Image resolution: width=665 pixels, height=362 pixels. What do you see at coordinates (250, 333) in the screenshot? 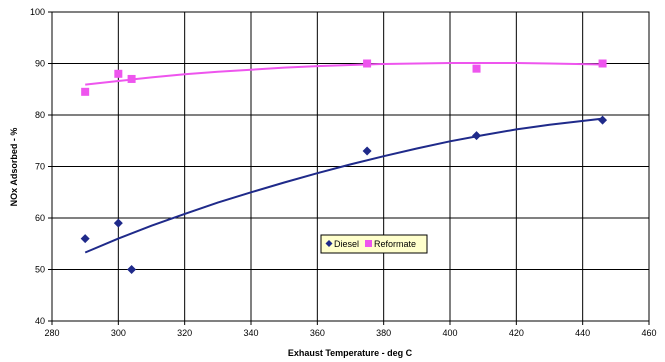
I see `x-tick-label: 340` at bounding box center [250, 333].